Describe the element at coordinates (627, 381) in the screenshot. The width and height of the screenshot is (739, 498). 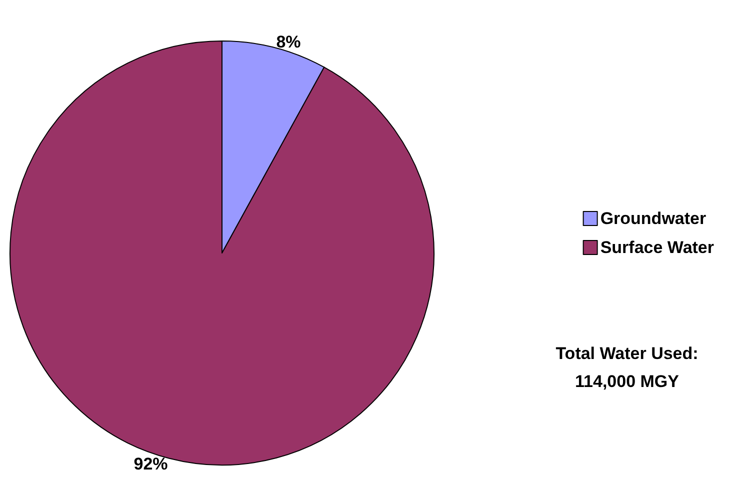
I see `text: 114,000 MGY` at that location.